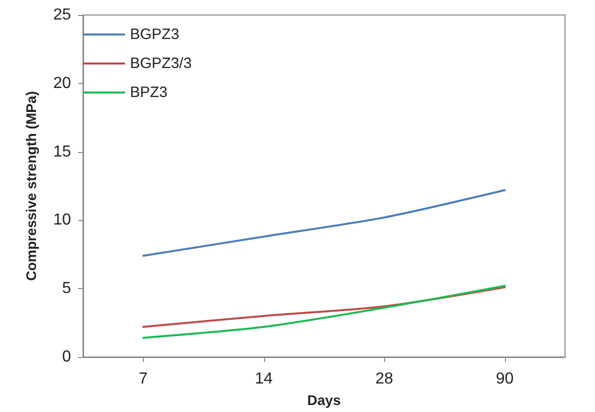 The width and height of the screenshot is (595, 412). What do you see at coordinates (67, 289) in the screenshot?
I see `y-tick-label: 5` at bounding box center [67, 289].